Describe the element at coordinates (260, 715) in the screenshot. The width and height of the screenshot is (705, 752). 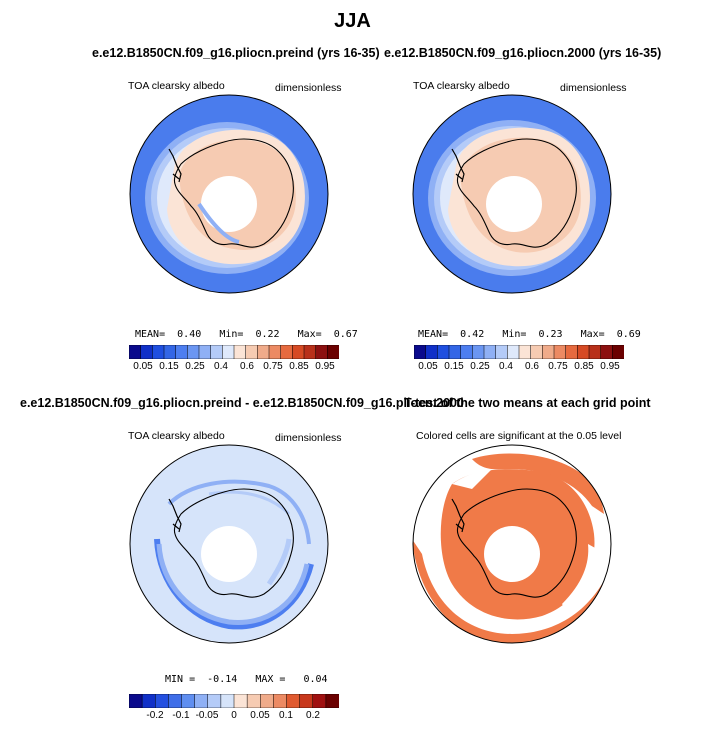
I see `cb3-tick: 0.05` at that location.